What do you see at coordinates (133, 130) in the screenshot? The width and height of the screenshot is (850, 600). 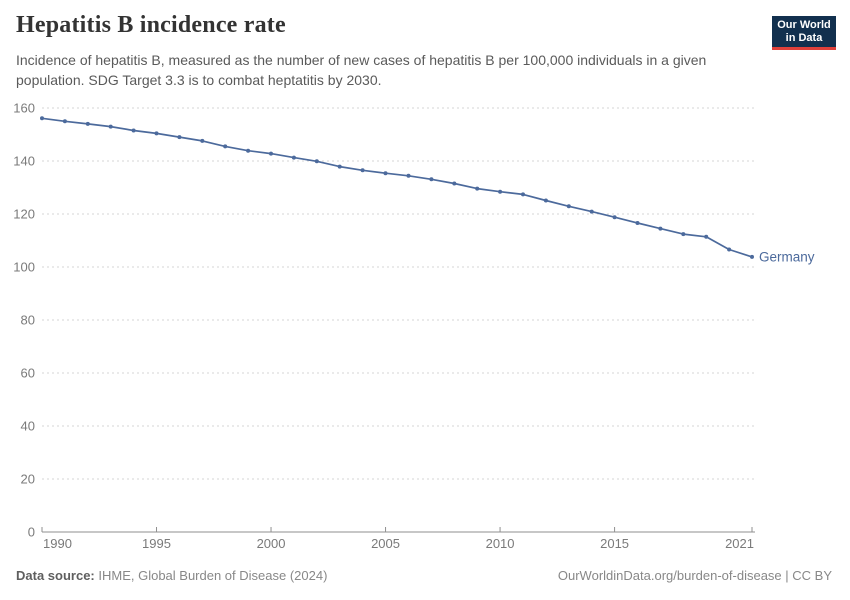 I see `data-point-1994` at bounding box center [133, 130].